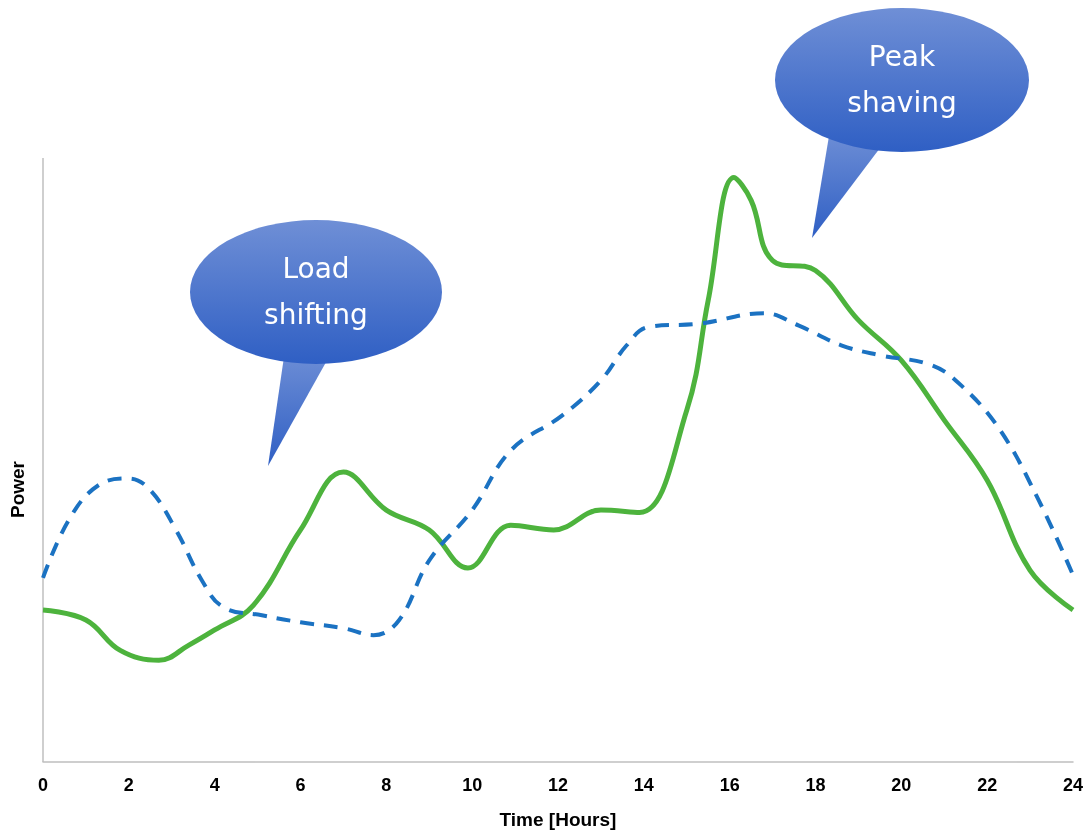 Image resolution: width=1092 pixels, height=840 pixels. What do you see at coordinates (558, 785) in the screenshot?
I see `x-tick-label: 12` at bounding box center [558, 785].